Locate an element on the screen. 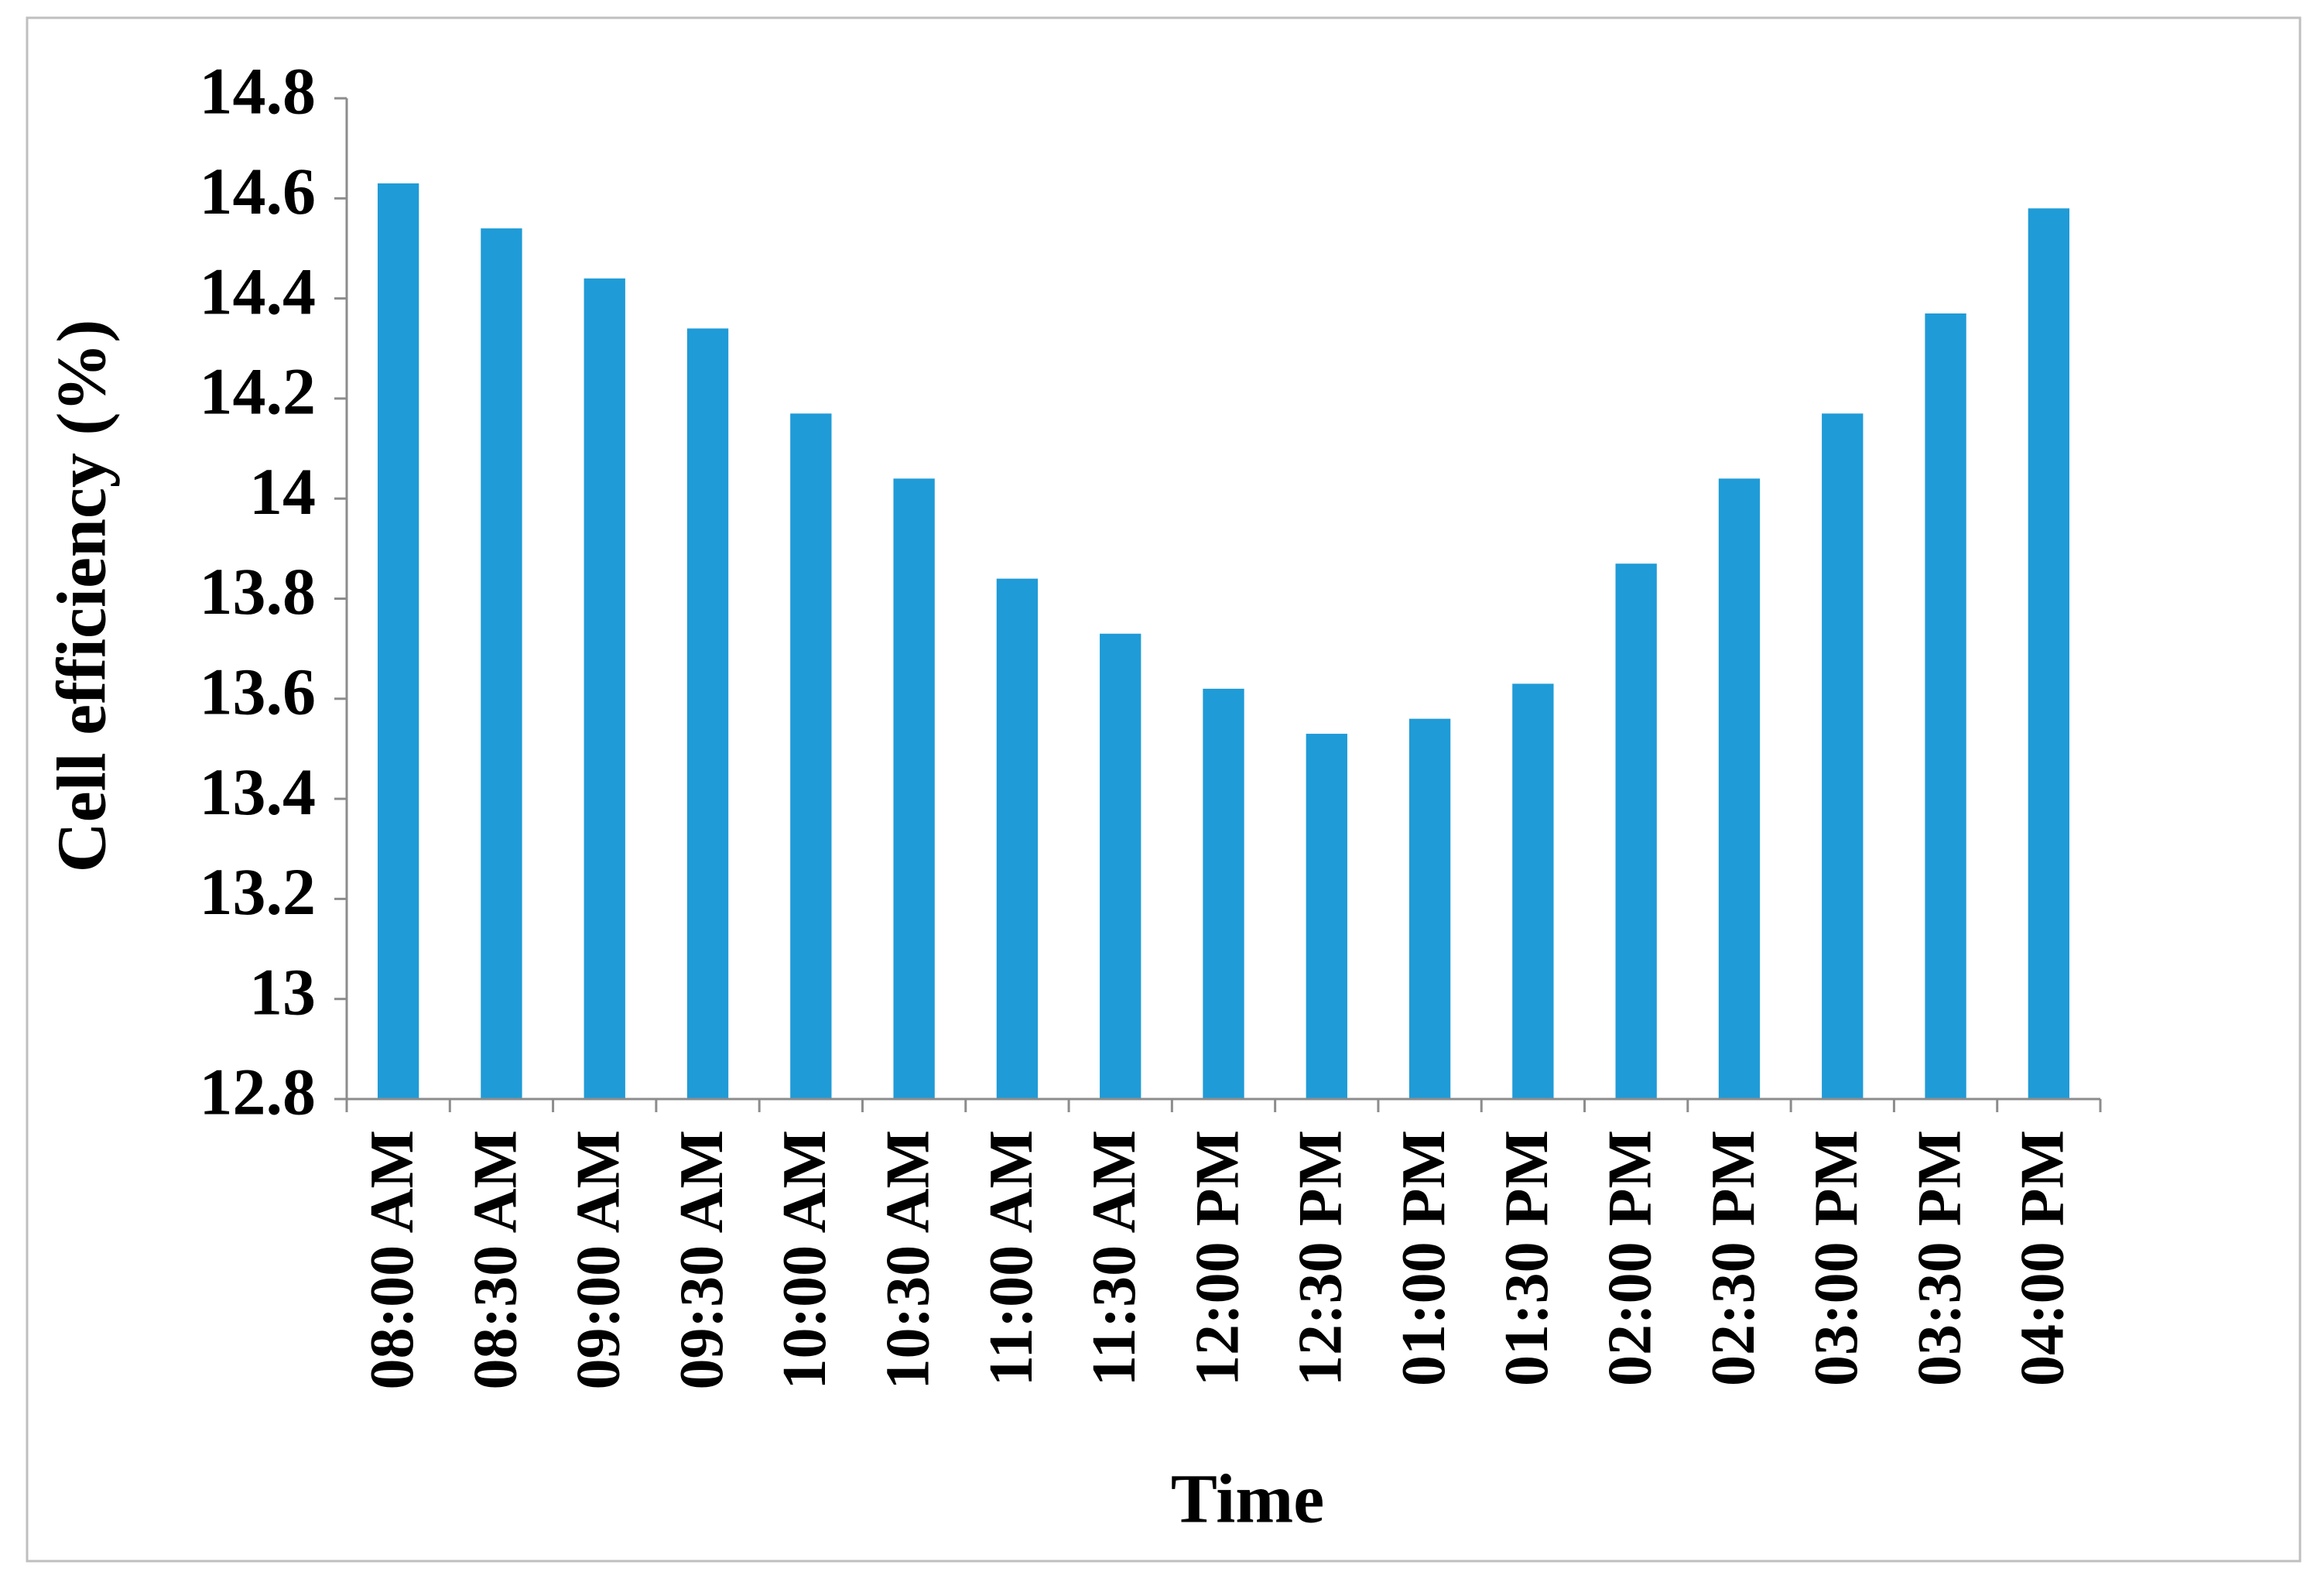 The width and height of the screenshot is (2324, 1582). x-tick-label: 11:30 AM is located at coordinates (1114, 1258).